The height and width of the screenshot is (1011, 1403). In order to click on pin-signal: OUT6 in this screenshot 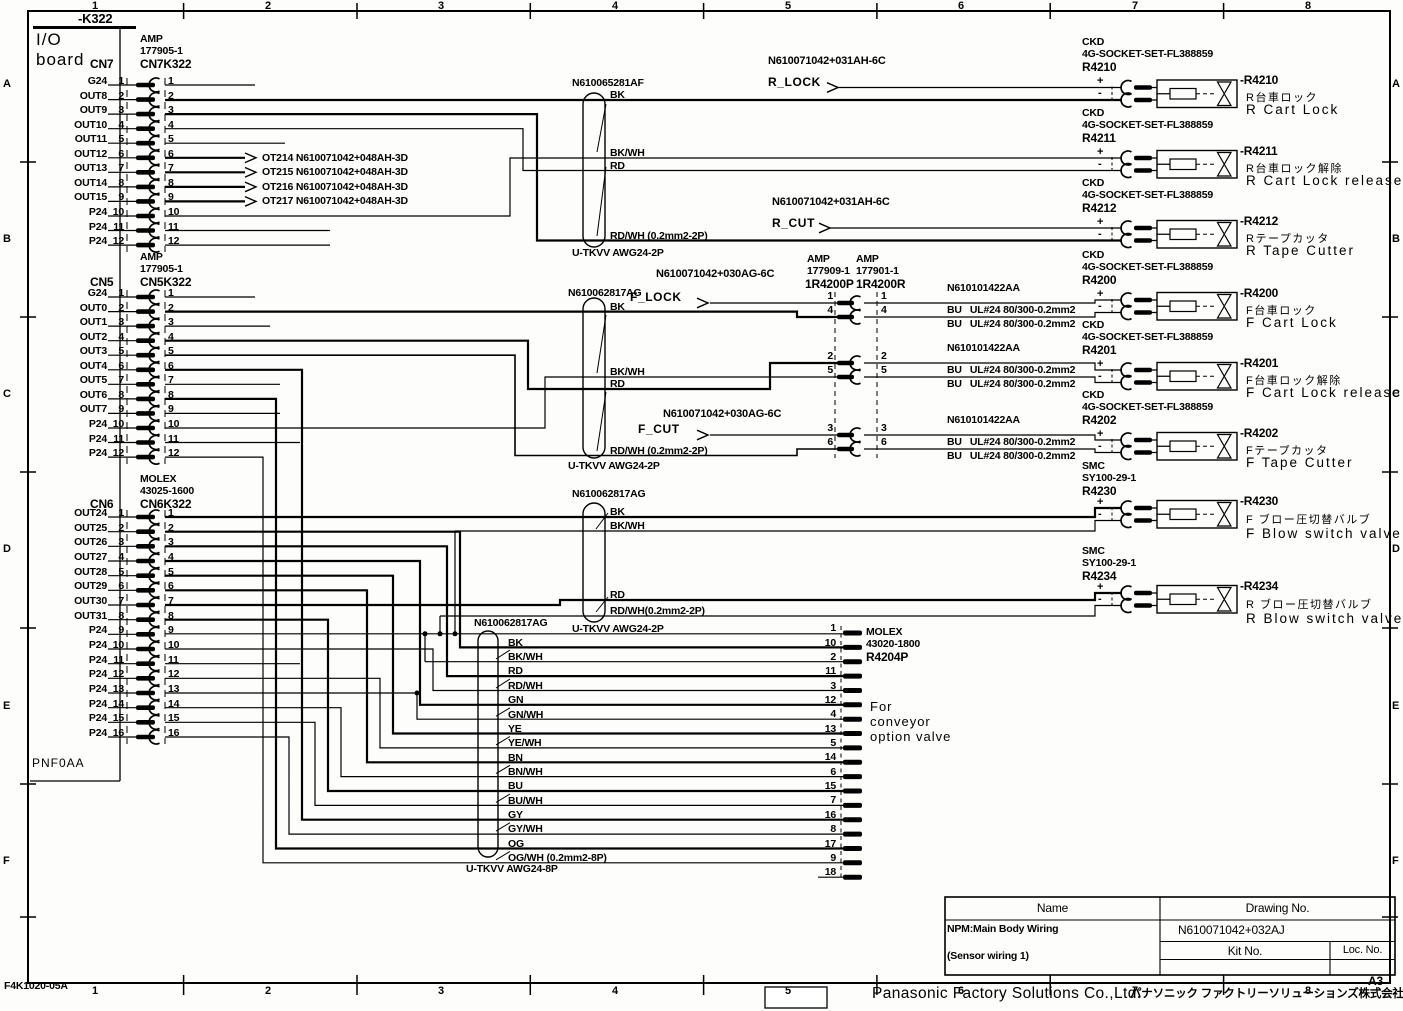, I will do `click(93, 394)`.